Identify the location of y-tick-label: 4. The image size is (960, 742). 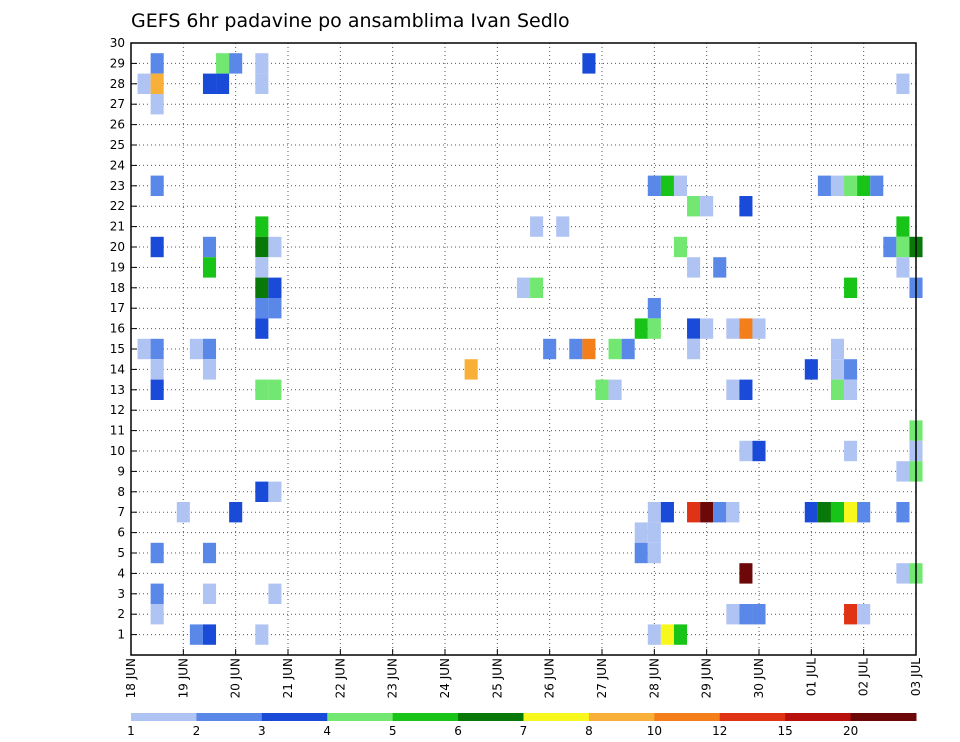
(121, 573).